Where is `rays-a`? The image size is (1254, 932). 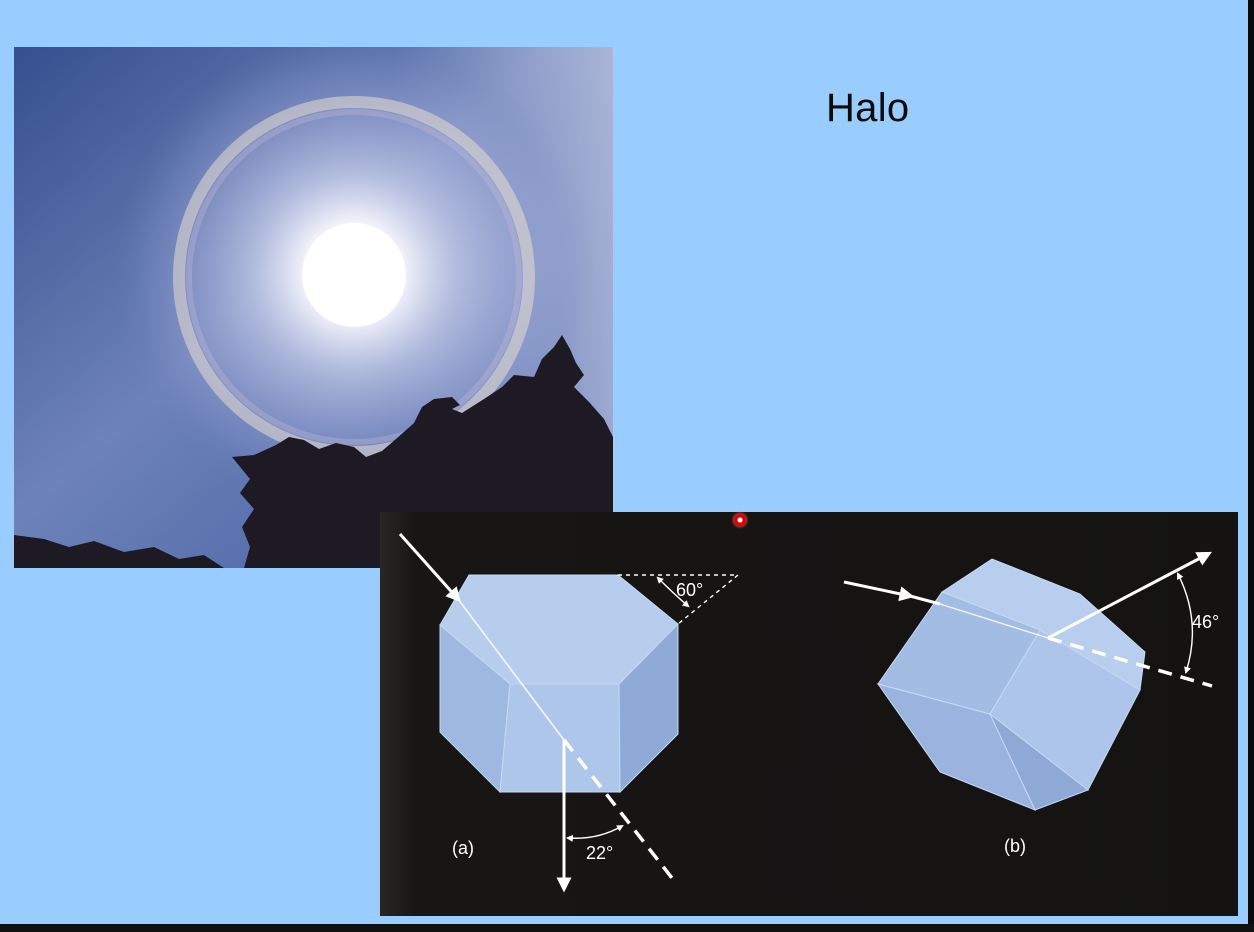 rays-a is located at coordinates (568, 713).